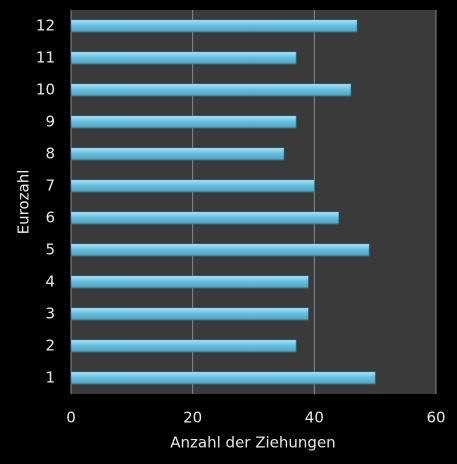  What do you see at coordinates (50, 122) in the screenshot?
I see `y-tick-label: 9` at bounding box center [50, 122].